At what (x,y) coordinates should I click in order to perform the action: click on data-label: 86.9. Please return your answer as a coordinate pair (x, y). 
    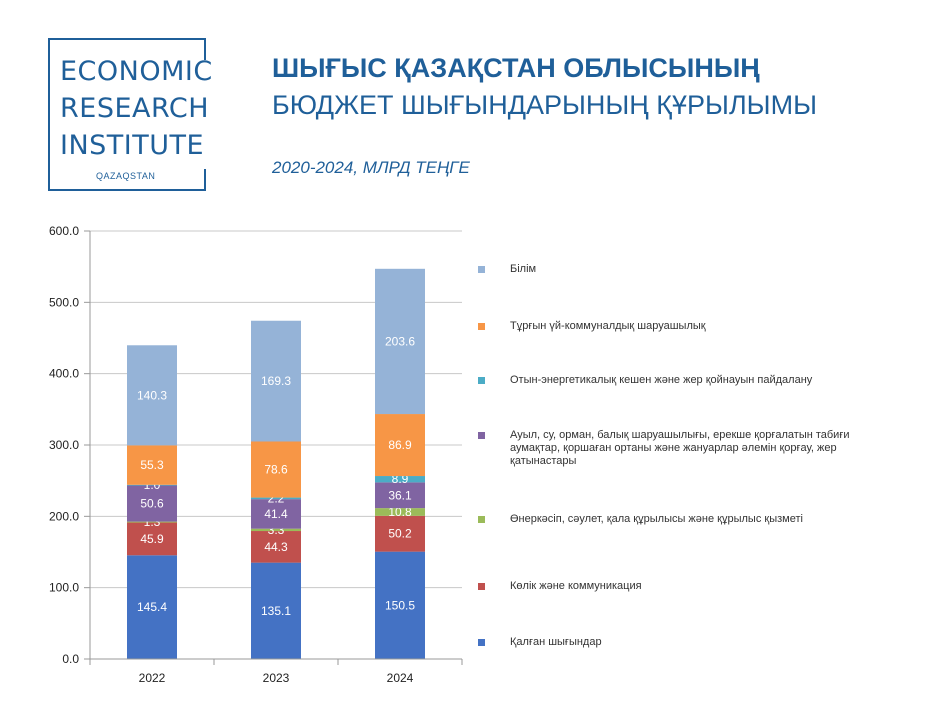
    Looking at the image, I should click on (400, 445).